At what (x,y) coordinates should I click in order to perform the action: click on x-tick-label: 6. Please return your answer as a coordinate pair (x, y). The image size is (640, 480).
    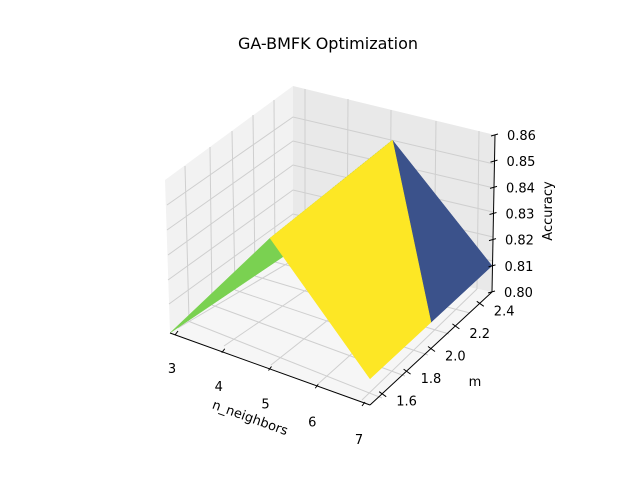
    Looking at the image, I should click on (312, 422).